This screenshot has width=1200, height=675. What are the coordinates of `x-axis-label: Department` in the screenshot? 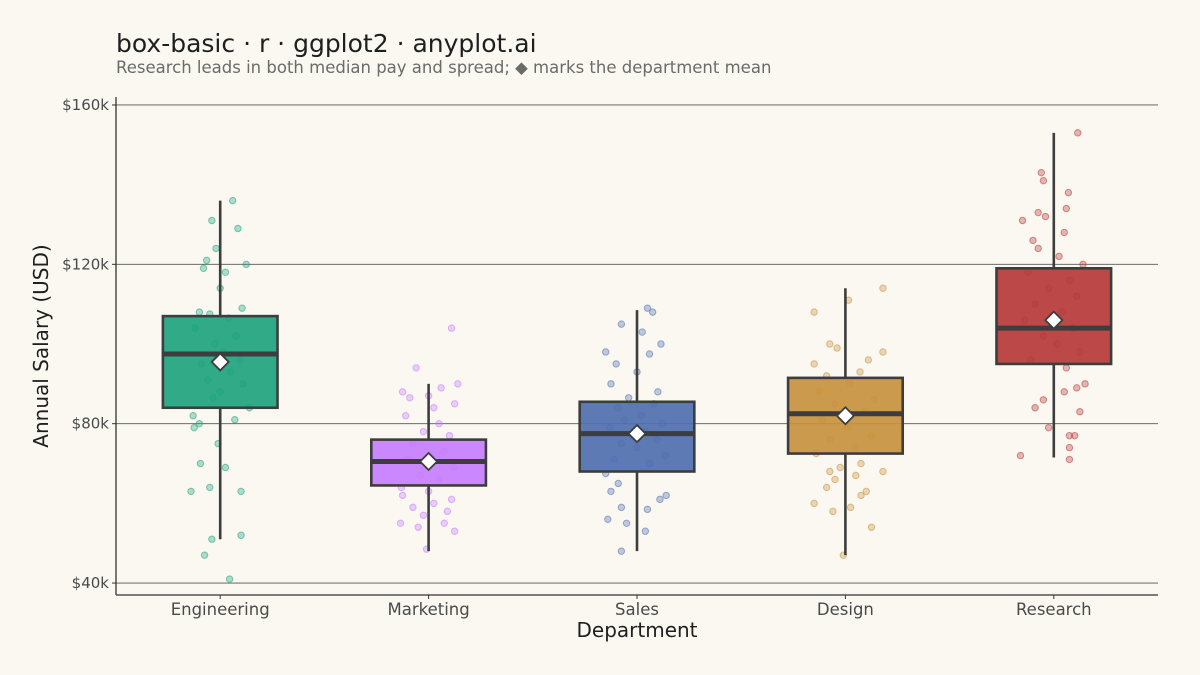 It's located at (636, 630).